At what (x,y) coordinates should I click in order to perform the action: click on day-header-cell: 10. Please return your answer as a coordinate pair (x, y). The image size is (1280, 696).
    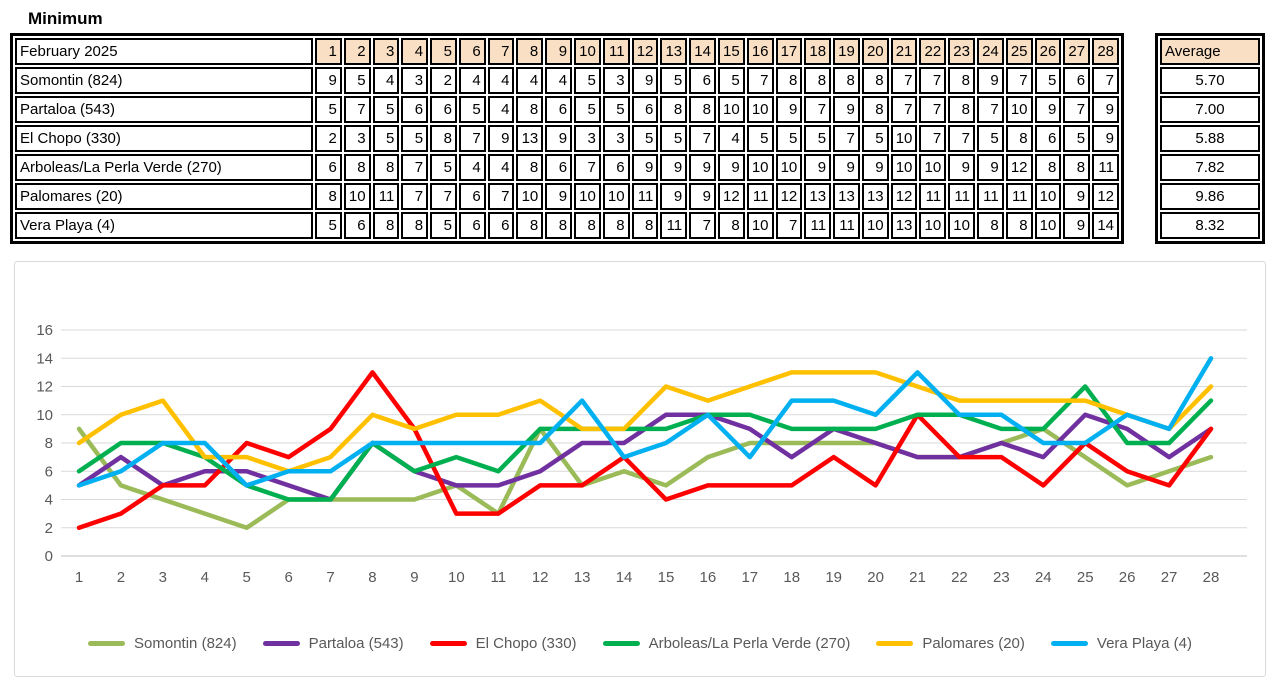
    Looking at the image, I should click on (587, 51).